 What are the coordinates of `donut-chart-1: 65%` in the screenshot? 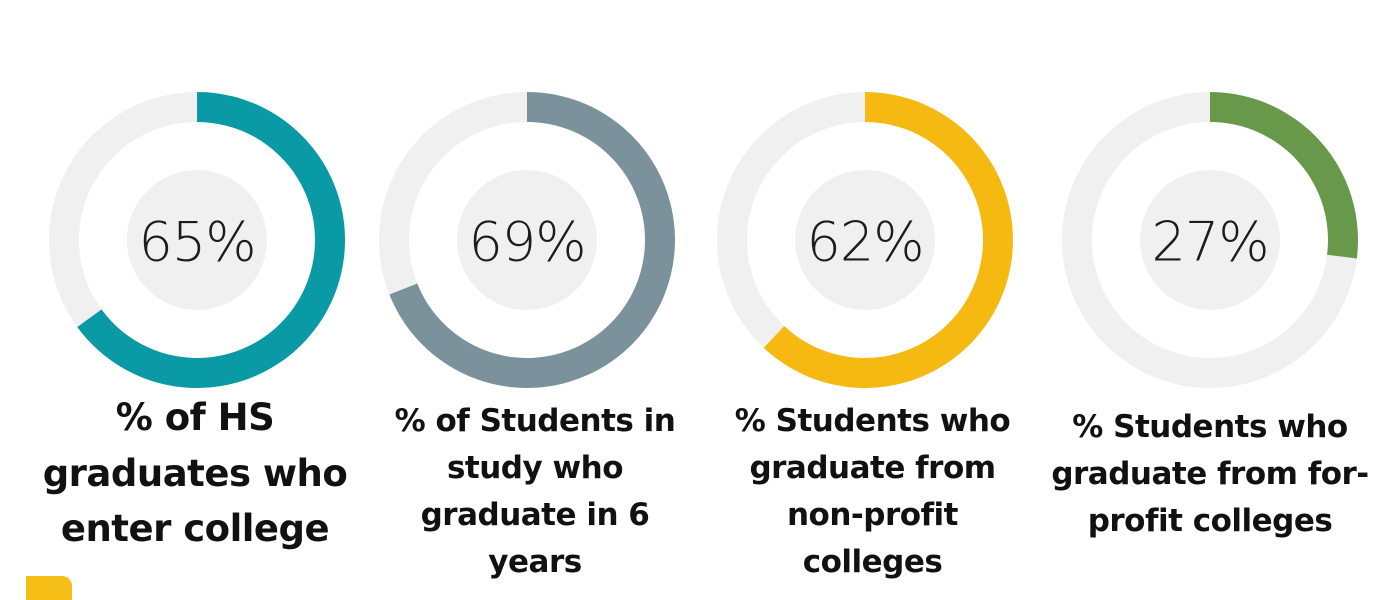 It's located at (197, 240).